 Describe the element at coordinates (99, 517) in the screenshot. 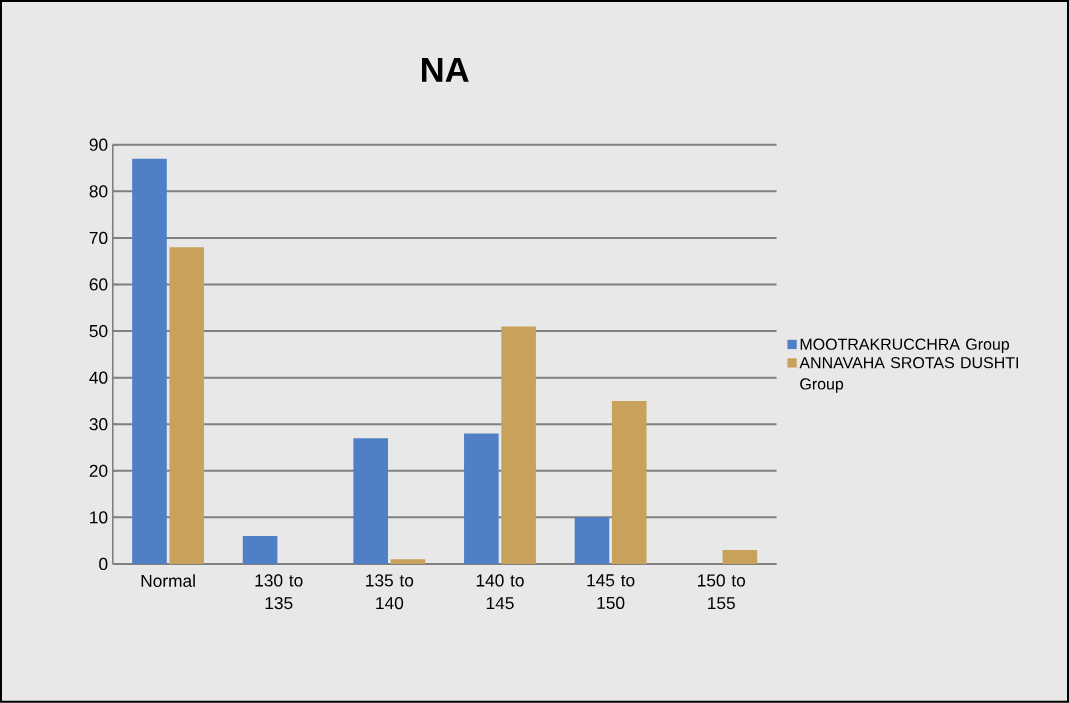

I see `y-tick-label: 10` at that location.